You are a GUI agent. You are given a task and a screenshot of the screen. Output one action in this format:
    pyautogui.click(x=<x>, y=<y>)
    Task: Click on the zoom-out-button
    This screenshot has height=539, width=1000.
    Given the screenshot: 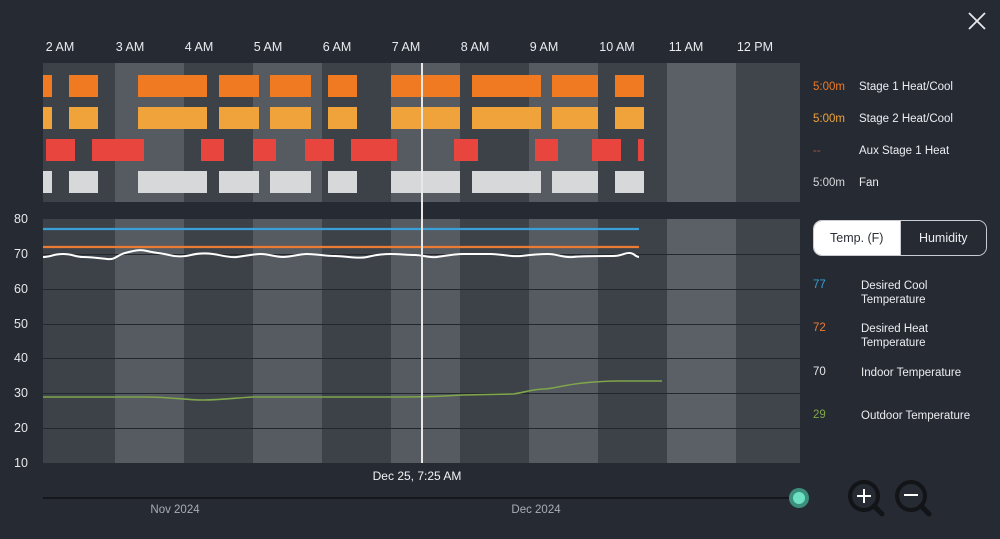 What is the action you would take?
    pyautogui.click(x=913, y=499)
    